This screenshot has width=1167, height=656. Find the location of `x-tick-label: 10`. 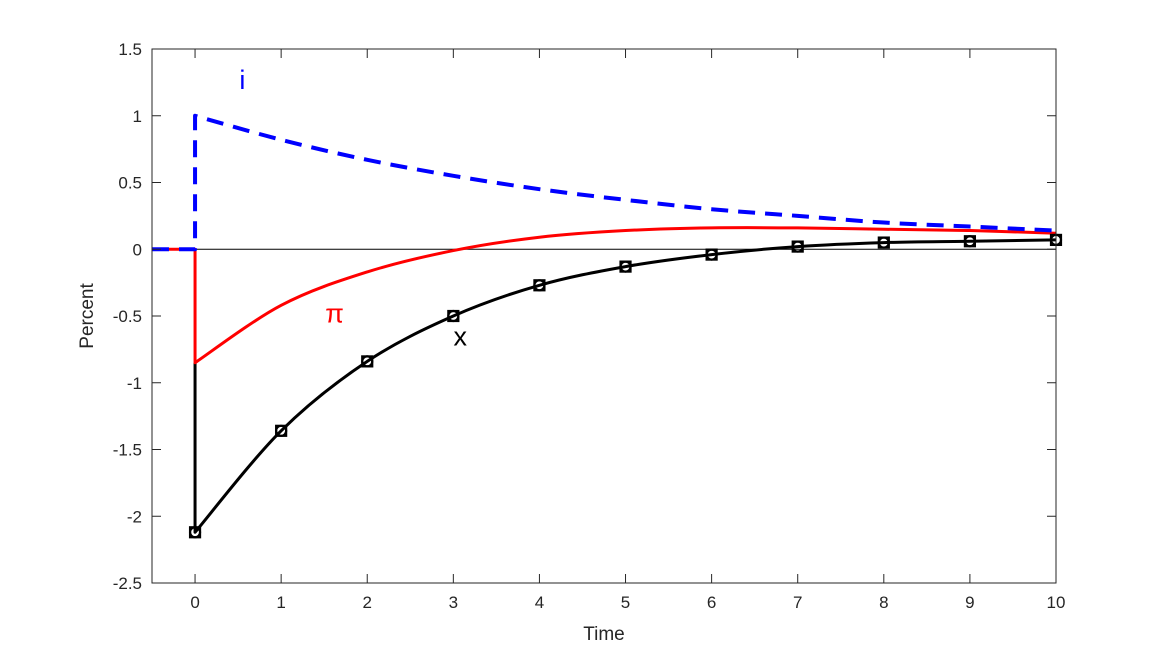

x-tick-label: 10 is located at coordinates (1056, 602).